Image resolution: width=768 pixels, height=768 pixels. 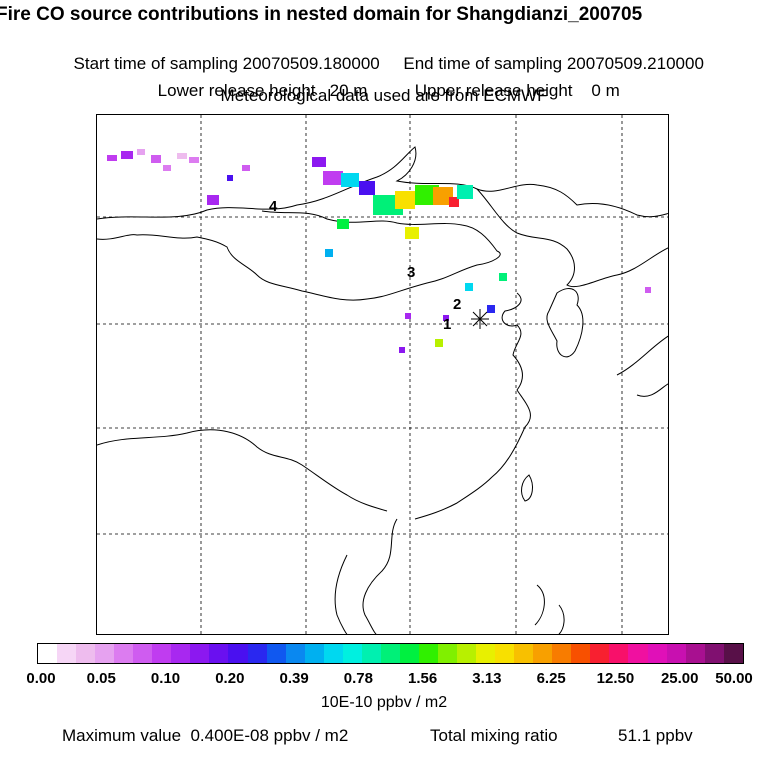 I want to click on max-value-label: Maximum value 0.400E-08 ppbv / m2, so click(x=205, y=735).